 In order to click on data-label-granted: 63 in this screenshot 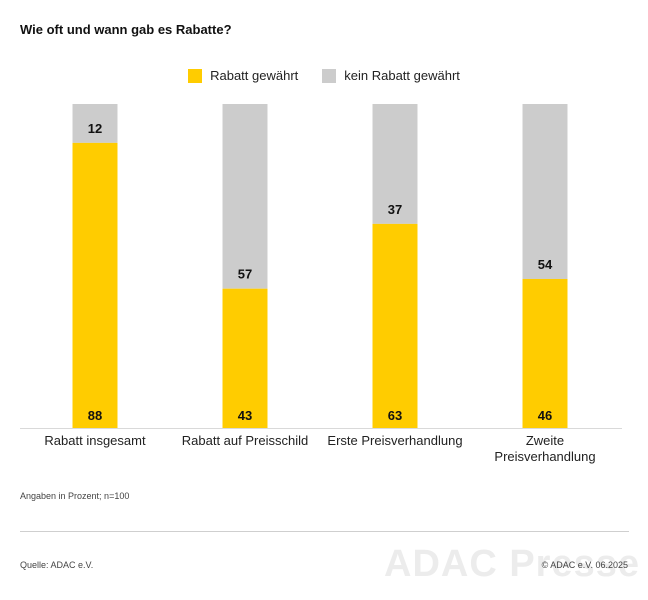, I will do `click(395, 415)`.